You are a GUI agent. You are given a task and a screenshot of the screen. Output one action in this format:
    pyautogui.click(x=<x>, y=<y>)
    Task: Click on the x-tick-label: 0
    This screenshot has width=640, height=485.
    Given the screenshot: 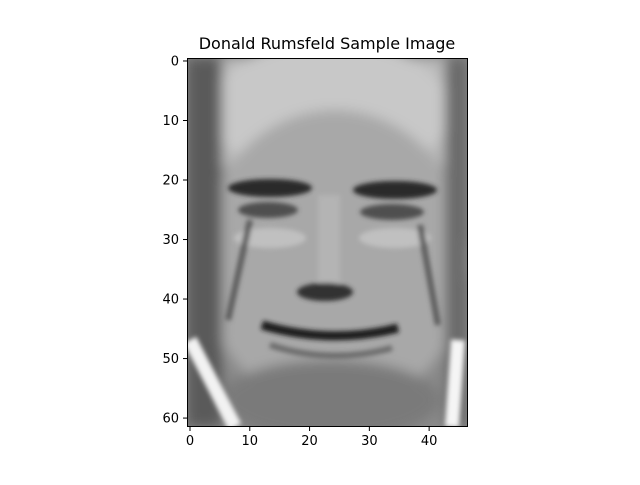 What is the action you would take?
    pyautogui.click(x=190, y=441)
    